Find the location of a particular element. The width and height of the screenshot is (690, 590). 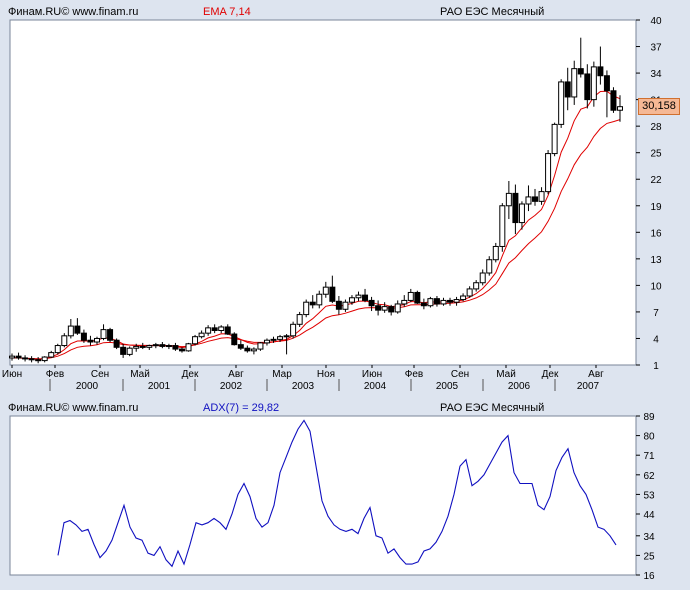

ema-indicator-label: EMA 7,14 is located at coordinates (227, 12).